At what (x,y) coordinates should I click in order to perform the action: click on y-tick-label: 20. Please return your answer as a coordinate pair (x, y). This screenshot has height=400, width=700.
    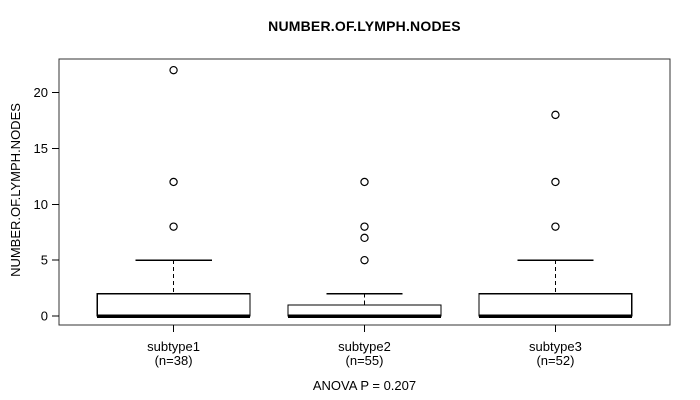
    Looking at the image, I should click on (41, 92).